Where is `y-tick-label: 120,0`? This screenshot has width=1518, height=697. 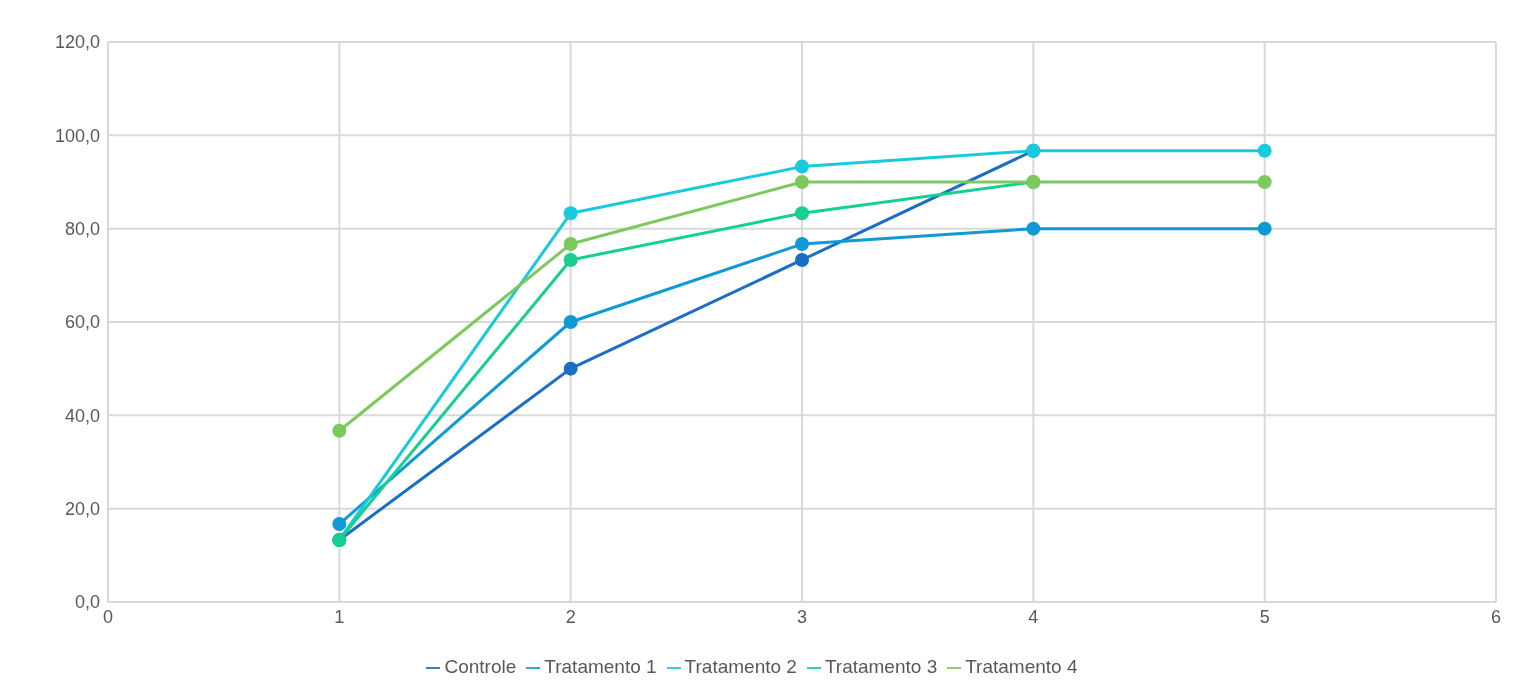
y-tick-label: 120,0 is located at coordinates (77, 42).